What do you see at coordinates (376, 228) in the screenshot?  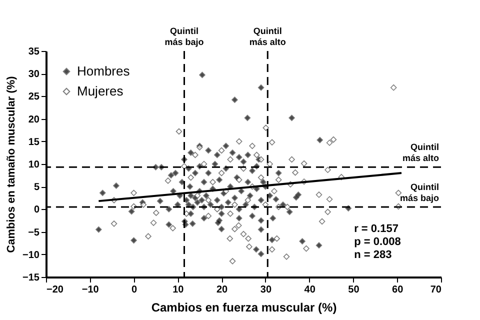 I see `annotation: r = 0.157` at bounding box center [376, 228].